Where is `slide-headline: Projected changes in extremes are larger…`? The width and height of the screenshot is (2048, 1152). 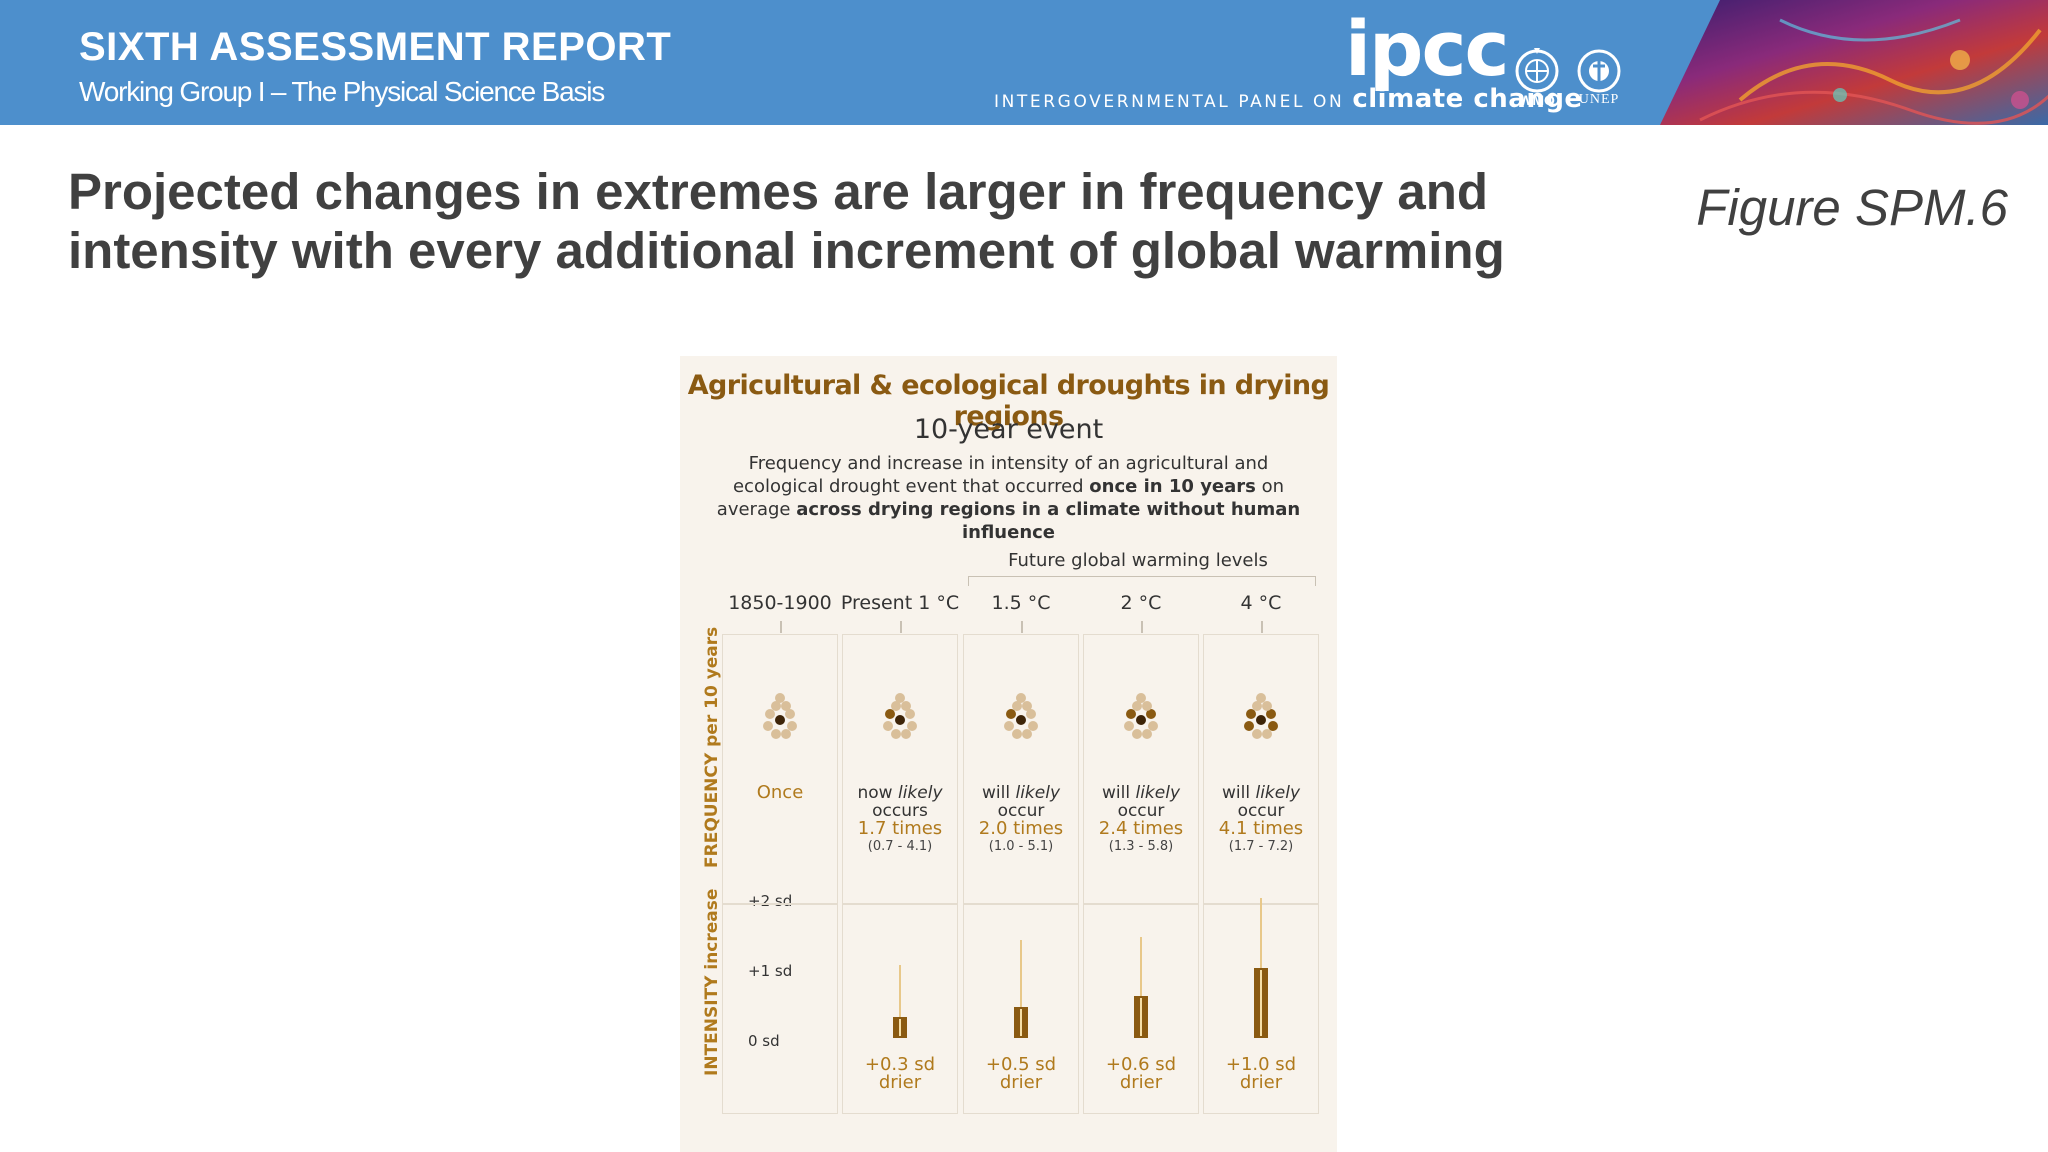
slide-headline: Projected changes in extremes are larger… is located at coordinates (786, 221).